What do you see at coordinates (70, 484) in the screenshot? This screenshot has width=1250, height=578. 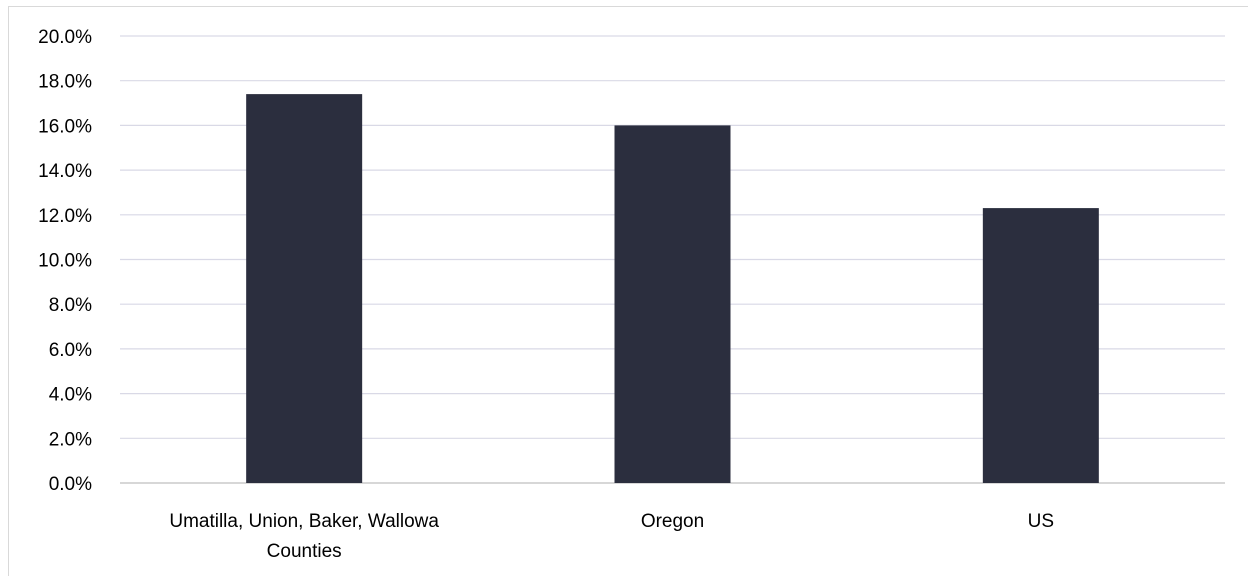 I see `y-tick-label: 0.0%` at bounding box center [70, 484].